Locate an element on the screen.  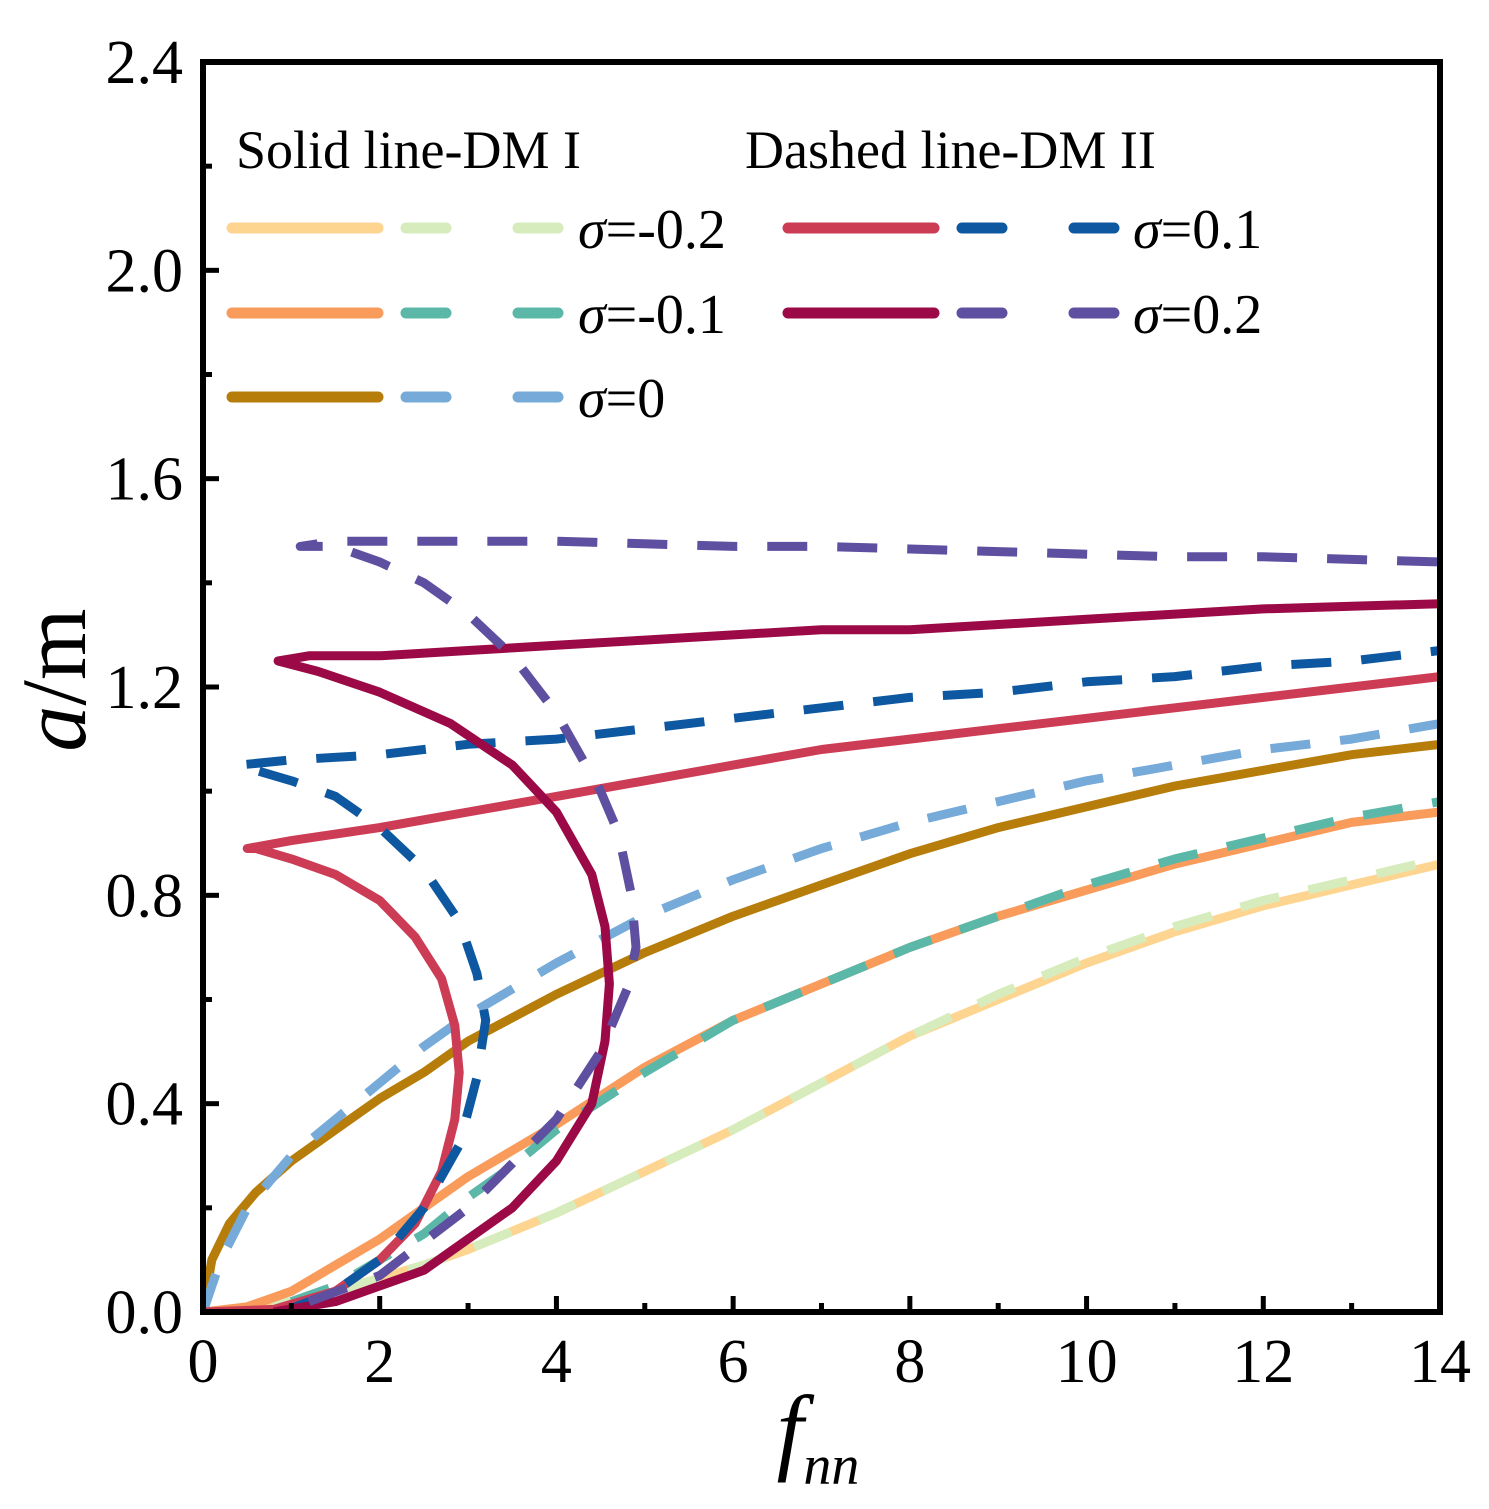
legend-note-solid: Solid line-DM I is located at coordinates (408, 150).